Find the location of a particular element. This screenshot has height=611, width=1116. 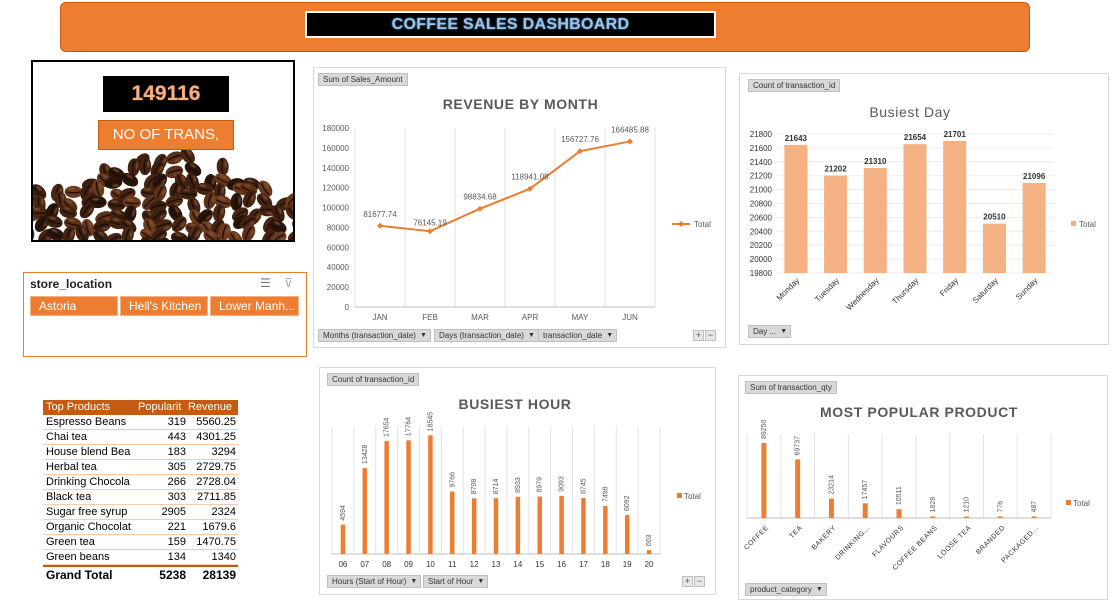

transaction-date-filter-button: transaction_date is located at coordinates (578, 335).